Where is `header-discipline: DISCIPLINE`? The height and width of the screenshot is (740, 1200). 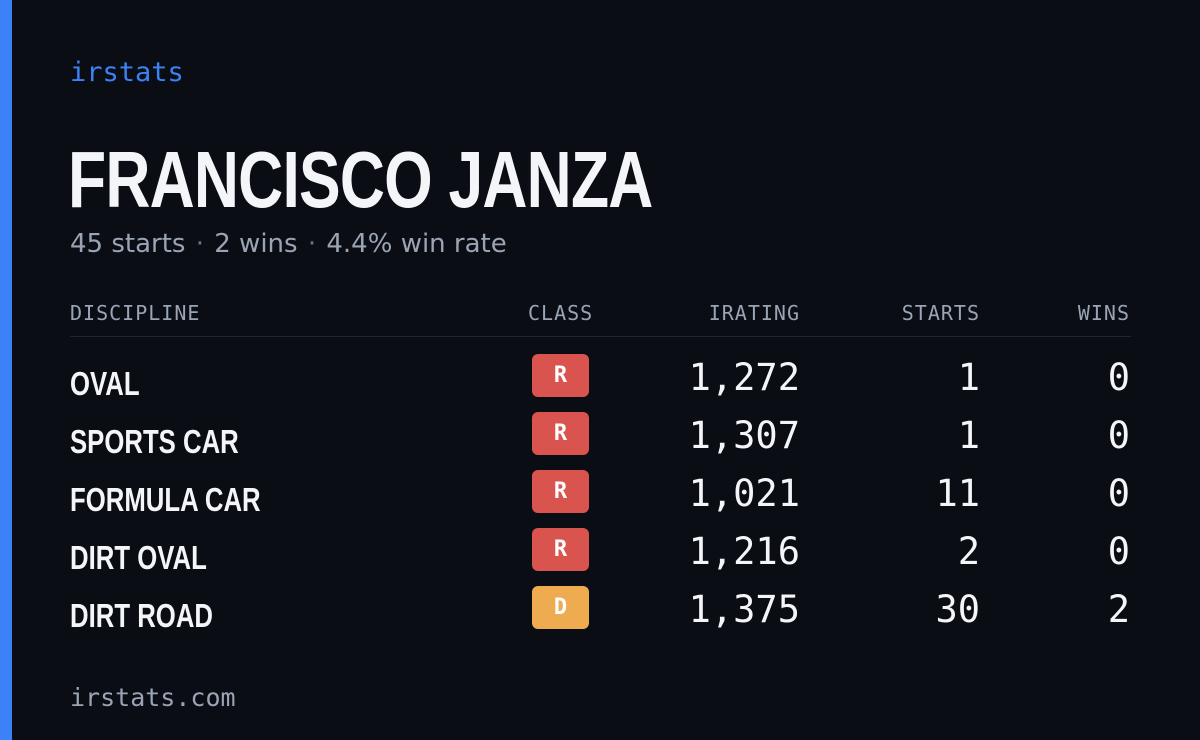
header-discipline: DISCIPLINE is located at coordinates (135, 313).